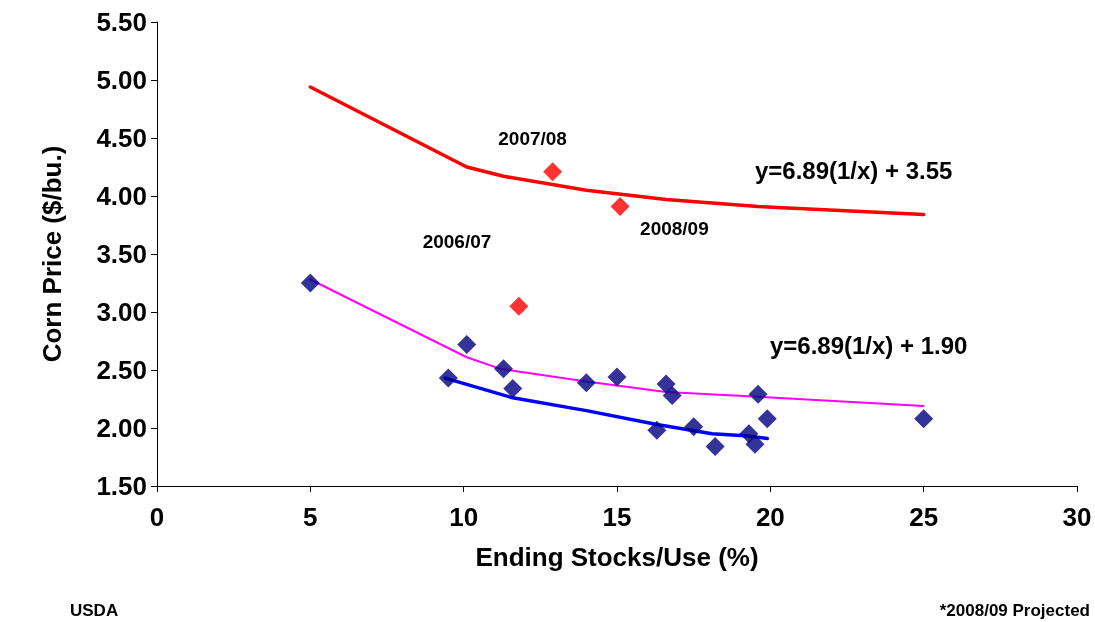 The height and width of the screenshot is (622, 1095). I want to click on annotation: y=6.89(1/x) + 1.90, so click(868, 346).